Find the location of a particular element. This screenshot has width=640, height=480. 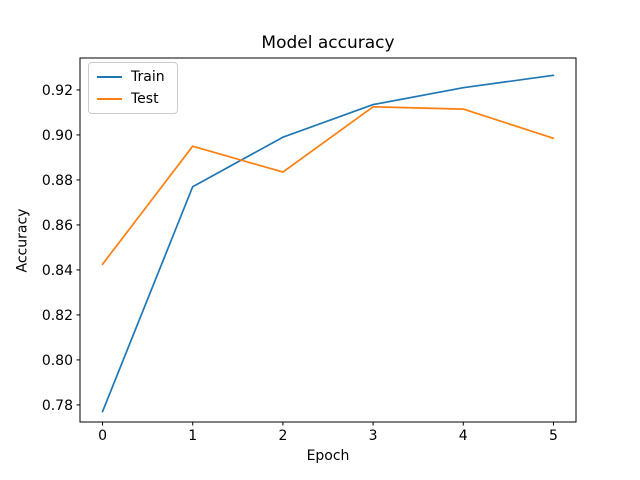

y-axis-label: Accuracy is located at coordinates (22, 240).